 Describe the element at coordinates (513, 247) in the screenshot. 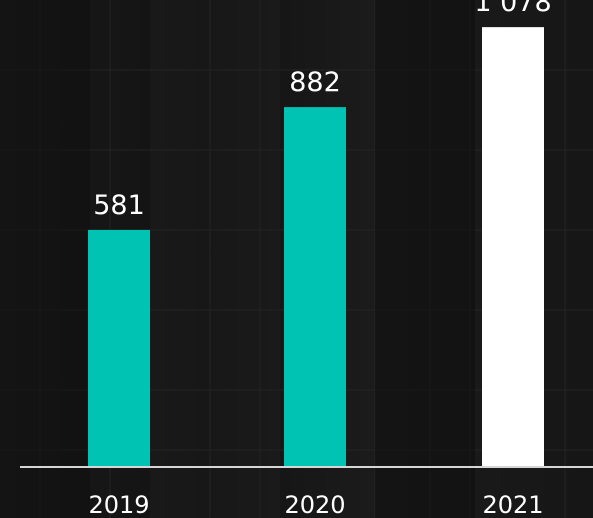

I see `bar-2021` at that location.